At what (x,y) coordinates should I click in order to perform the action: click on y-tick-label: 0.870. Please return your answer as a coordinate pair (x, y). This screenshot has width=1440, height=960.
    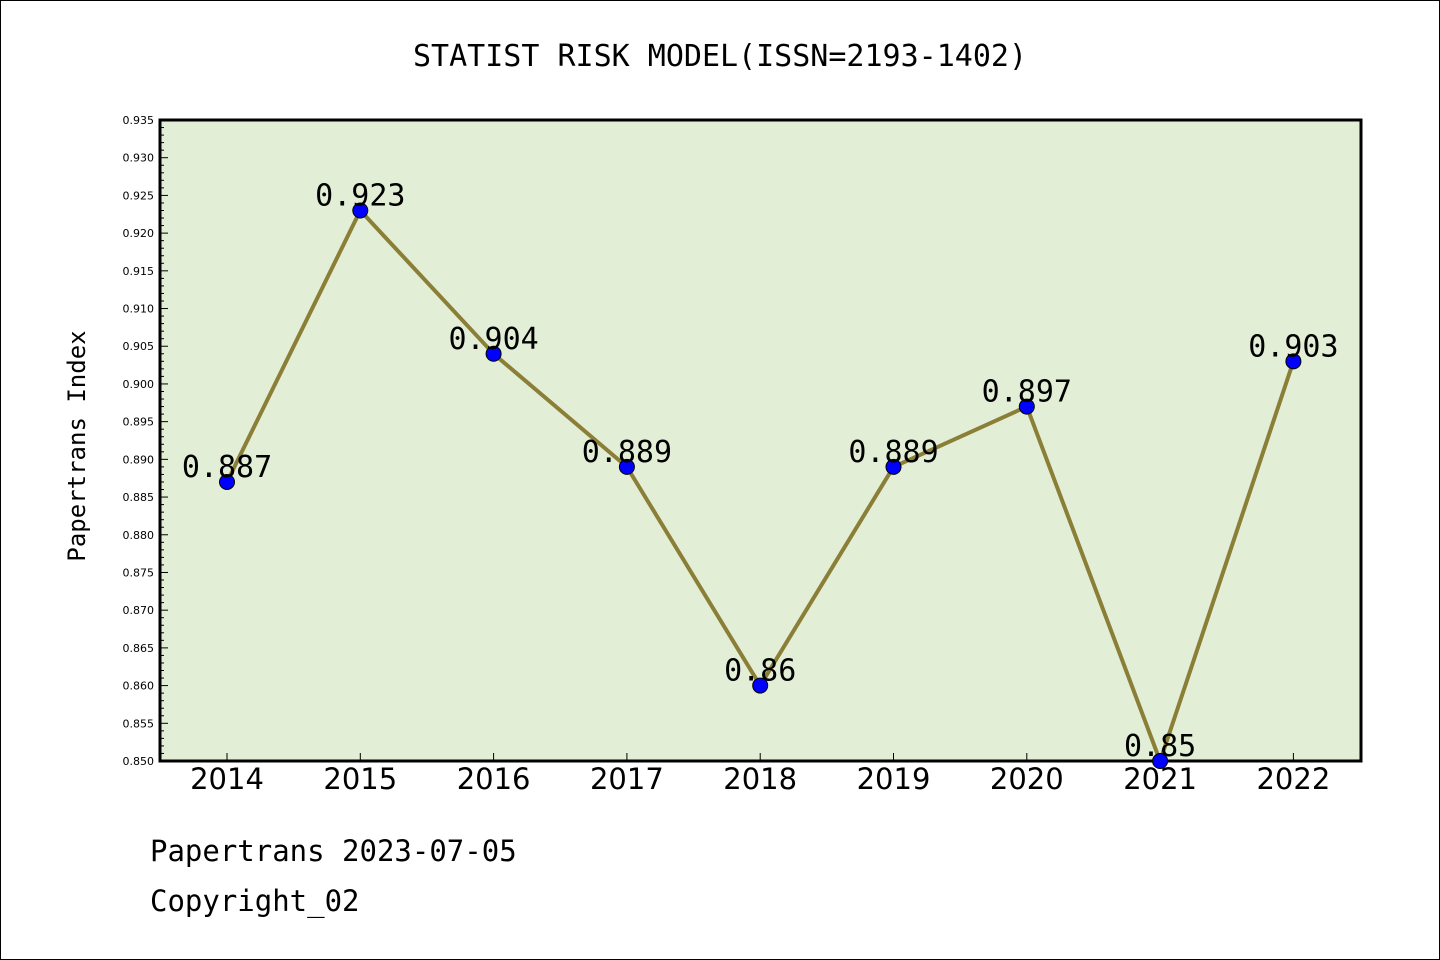
    Looking at the image, I should click on (139, 610).